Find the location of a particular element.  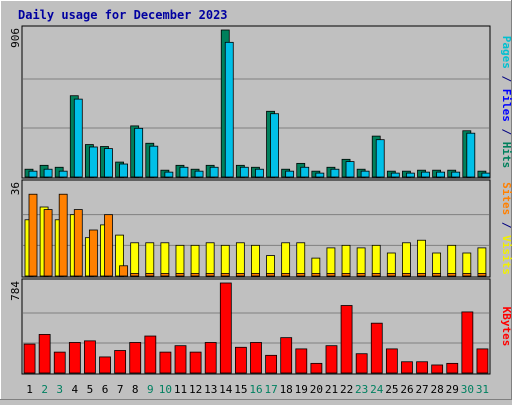

x-tick-label: 2 is located at coordinates (44, 389).